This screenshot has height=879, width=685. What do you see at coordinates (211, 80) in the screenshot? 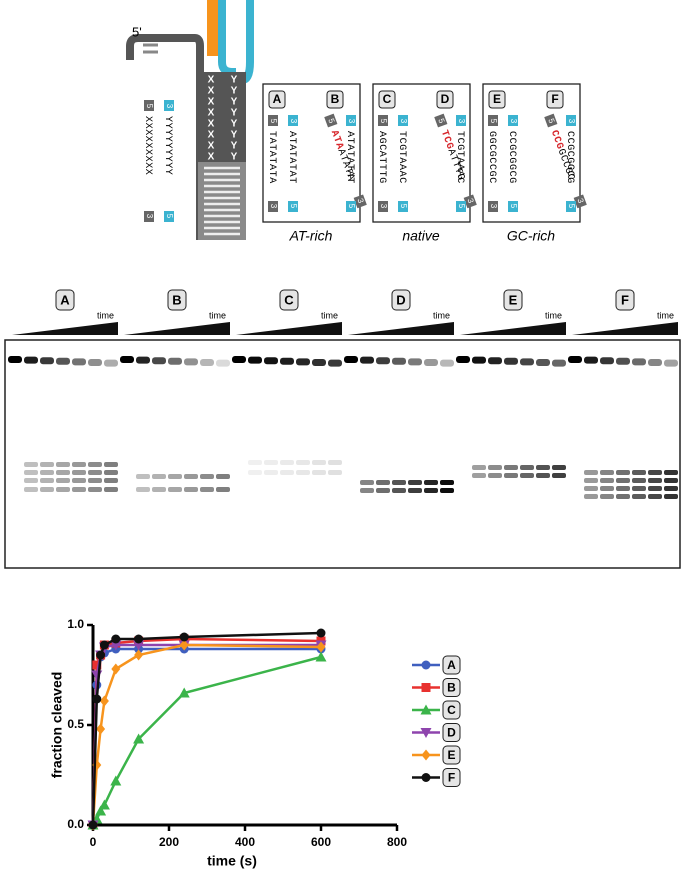
I see `helix-letter: X` at bounding box center [211, 80].